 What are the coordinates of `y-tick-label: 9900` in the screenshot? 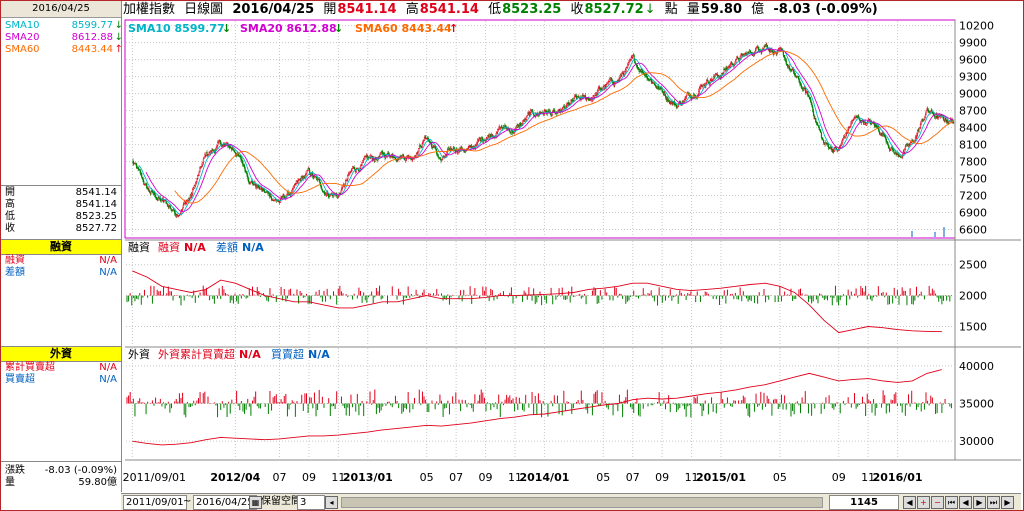 It's located at (973, 43).